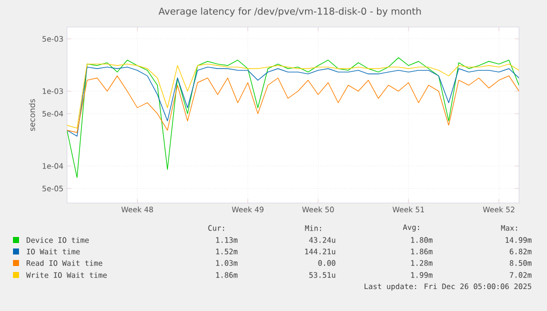 The width and height of the screenshot is (547, 311). I want to click on chart-title: Average latency for /dev/pve/vm-118-disk-0 - by month, so click(289, 12).